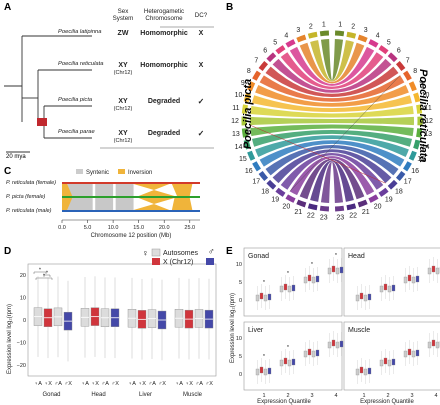 This screenshot has height=405, width=440. What do you see at coordinates (286, 35) in the screenshot?
I see `chromosome-label: 4` at bounding box center [286, 35].